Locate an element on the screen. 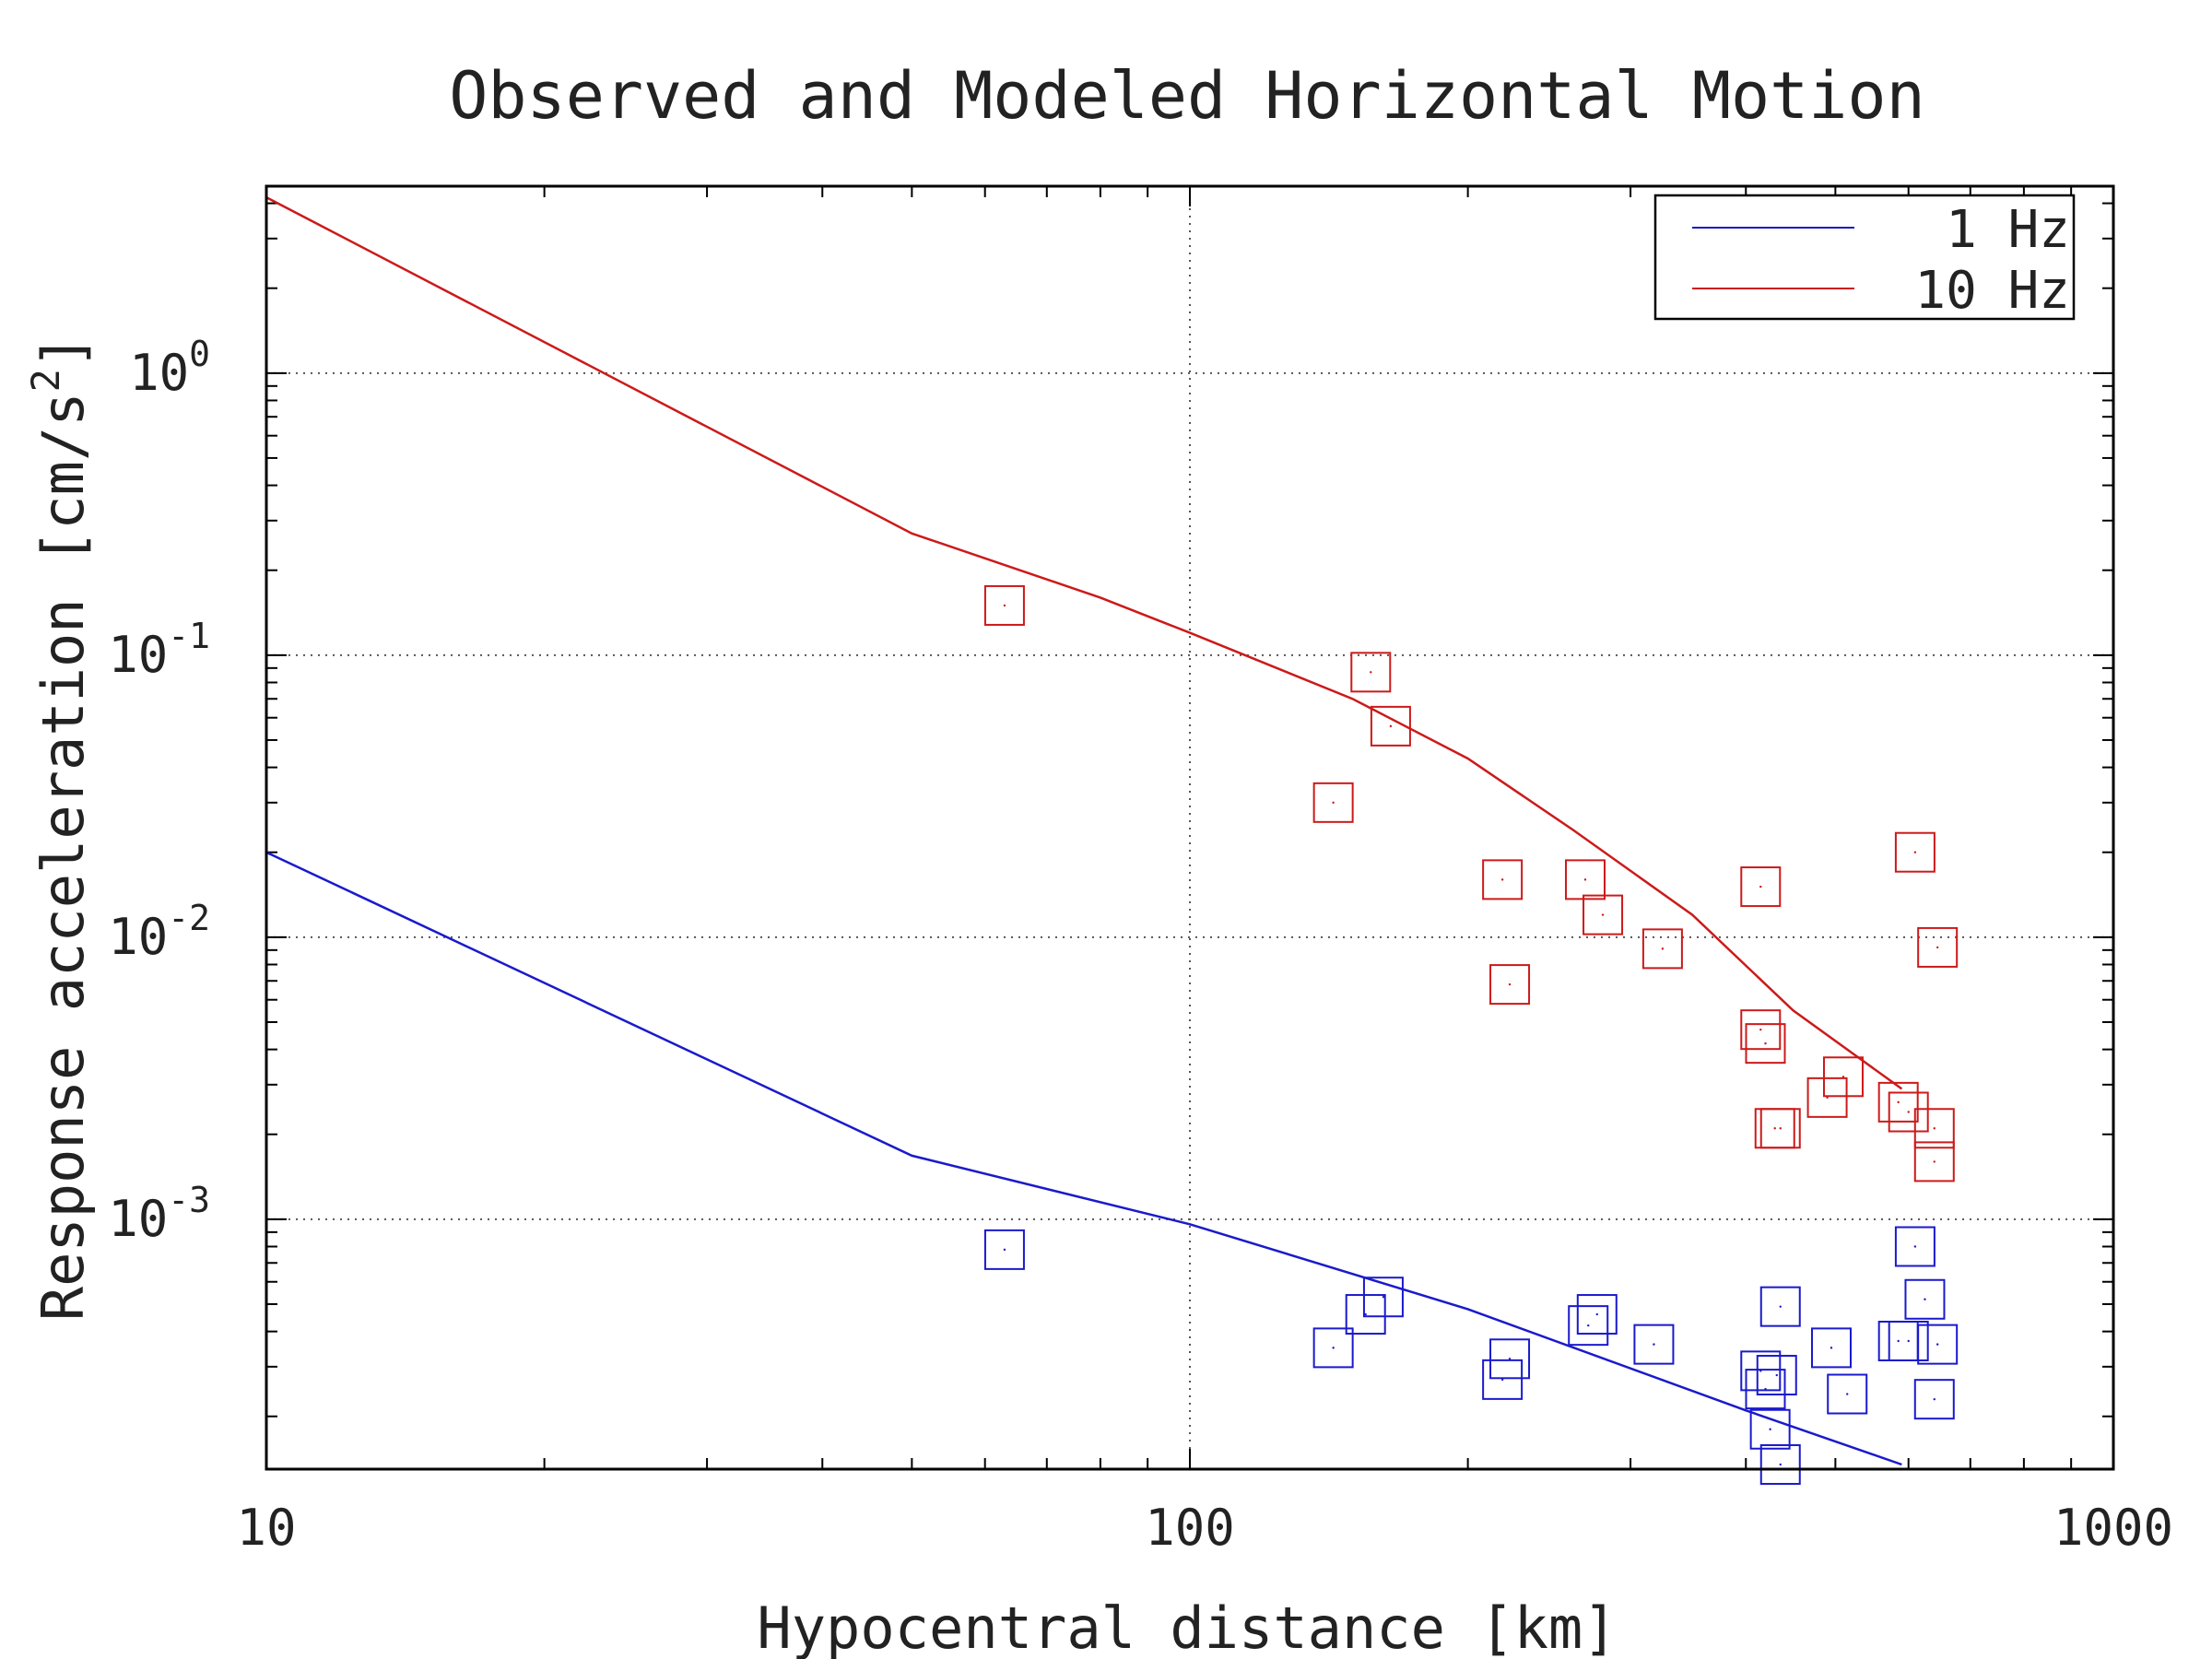 The width and height of the screenshot is (2212, 1659). x-tick-label: 1000 is located at coordinates (2113, 1528).